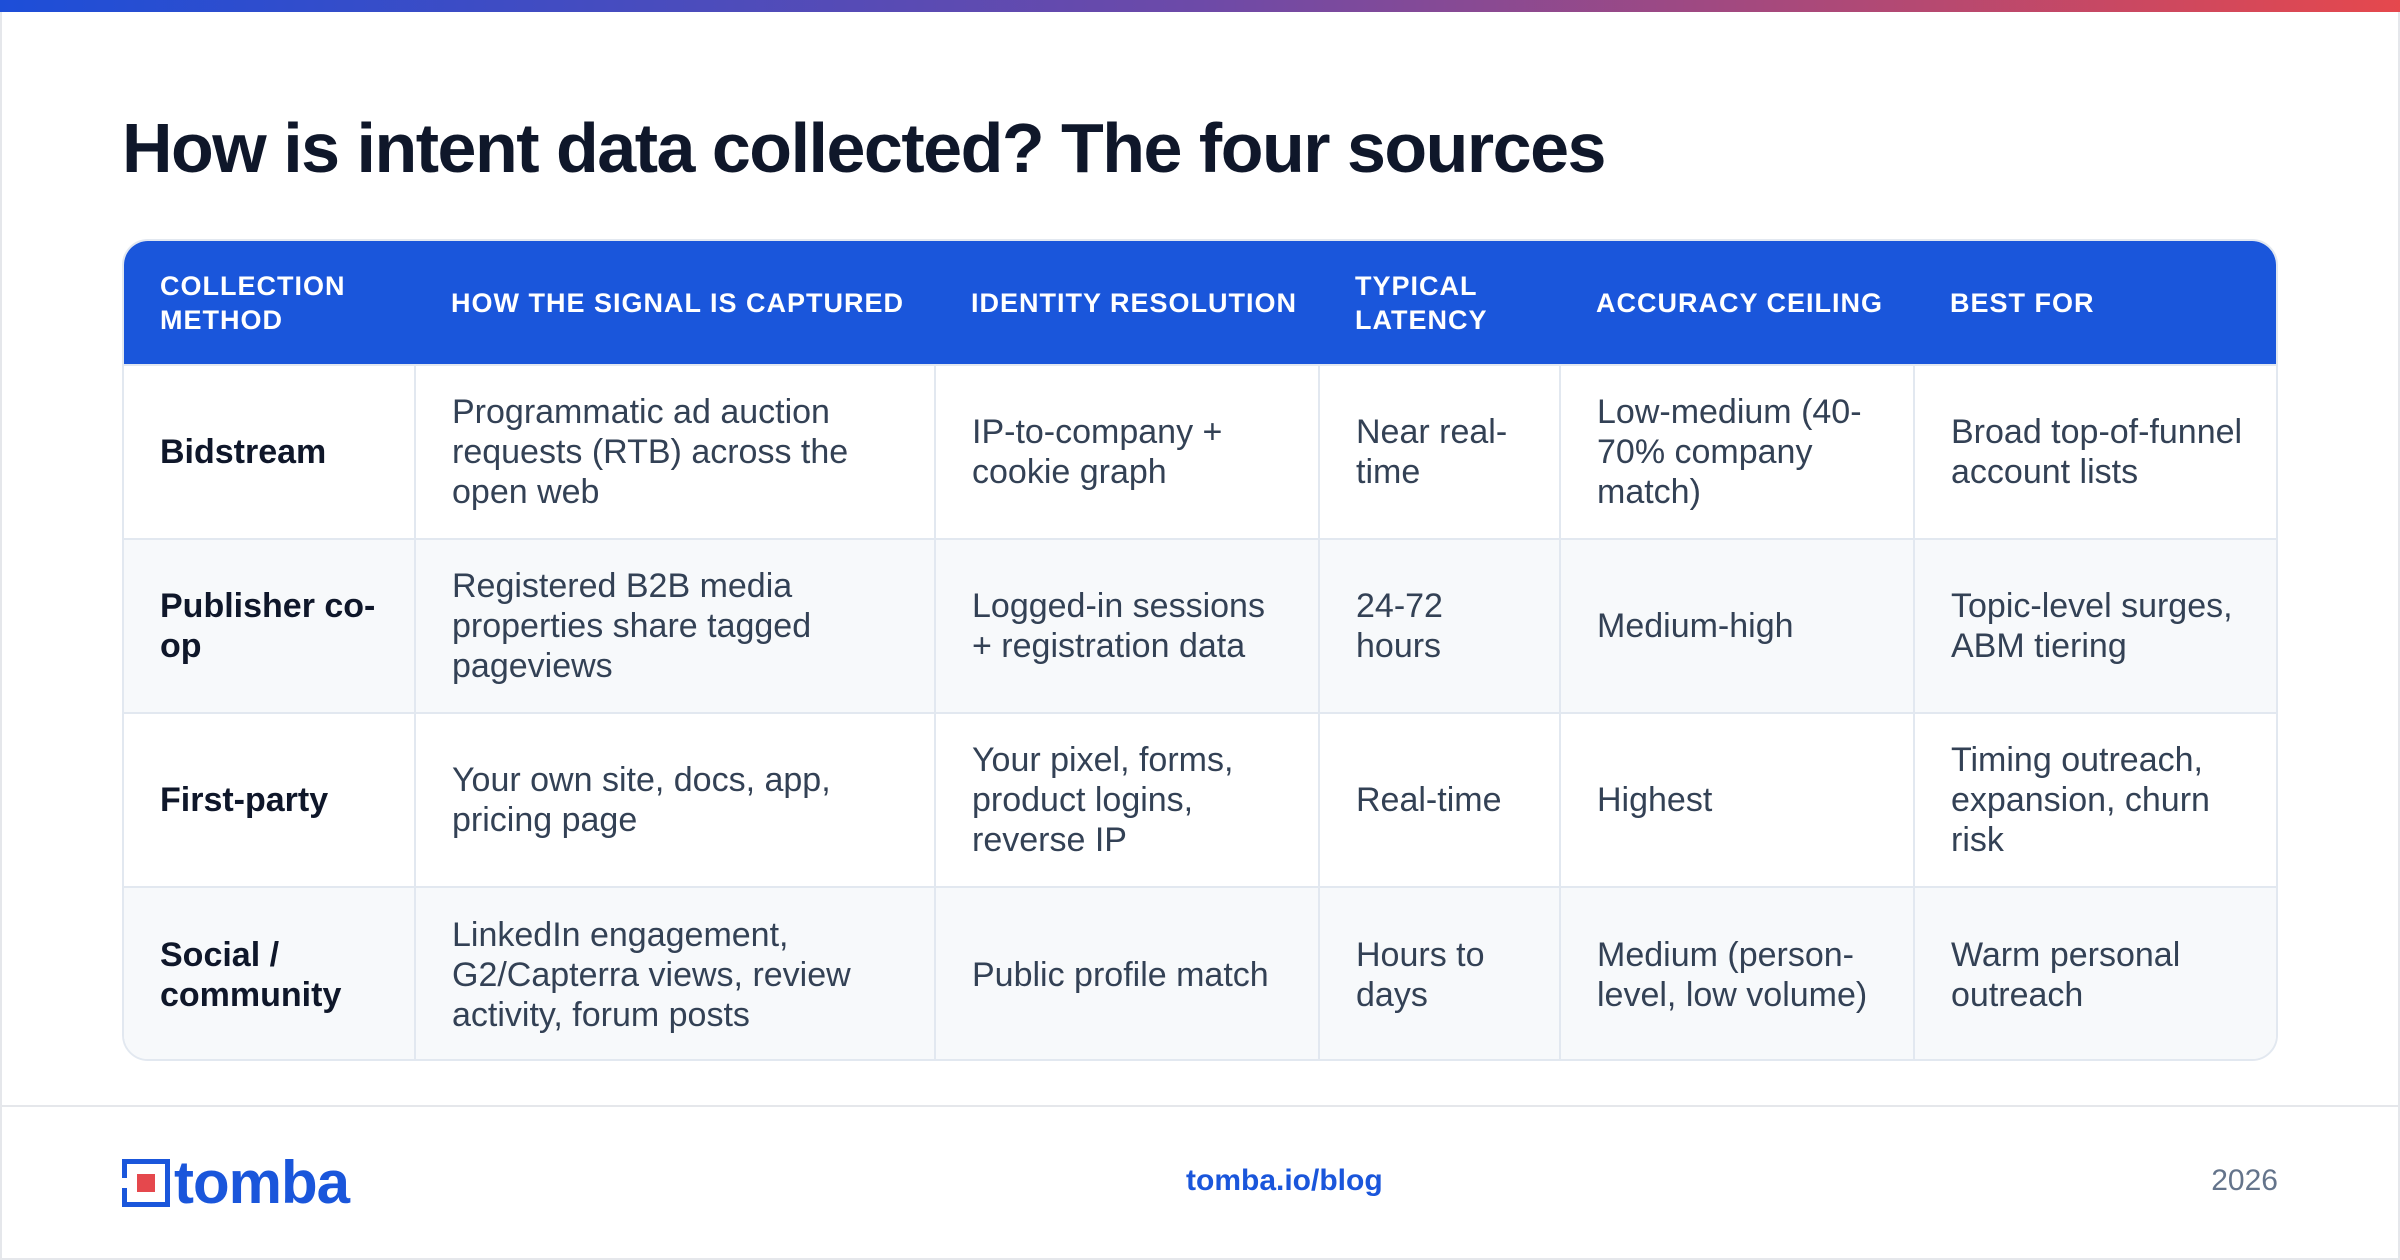 This screenshot has width=2400, height=1260. What do you see at coordinates (262, 1182) in the screenshot?
I see `logo-wordmark: tomba` at bounding box center [262, 1182].